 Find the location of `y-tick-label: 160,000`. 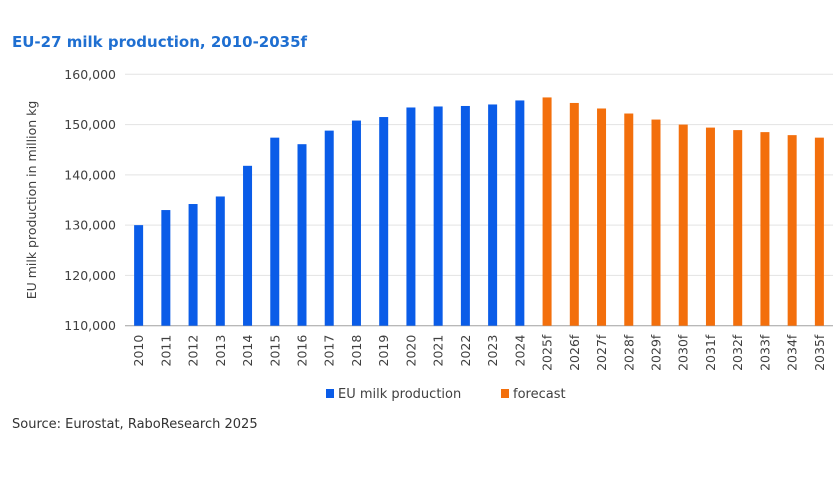

y-tick-label: 160,000 is located at coordinates (90, 74).